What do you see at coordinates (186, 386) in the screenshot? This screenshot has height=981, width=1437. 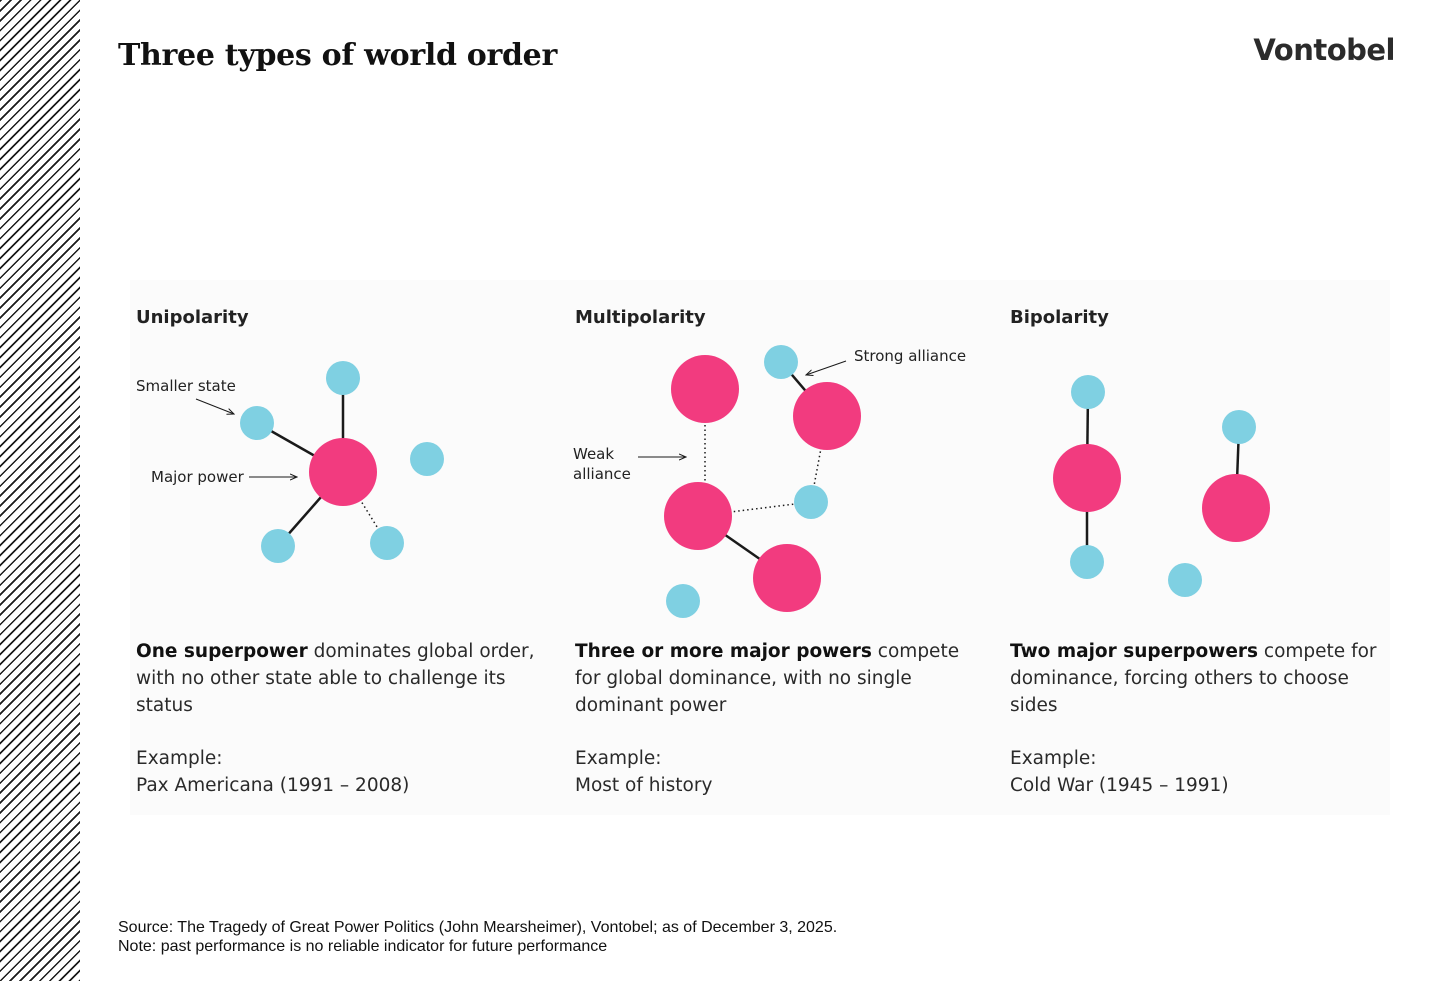 I see `annotation-smaller-state: Smaller state` at bounding box center [186, 386].